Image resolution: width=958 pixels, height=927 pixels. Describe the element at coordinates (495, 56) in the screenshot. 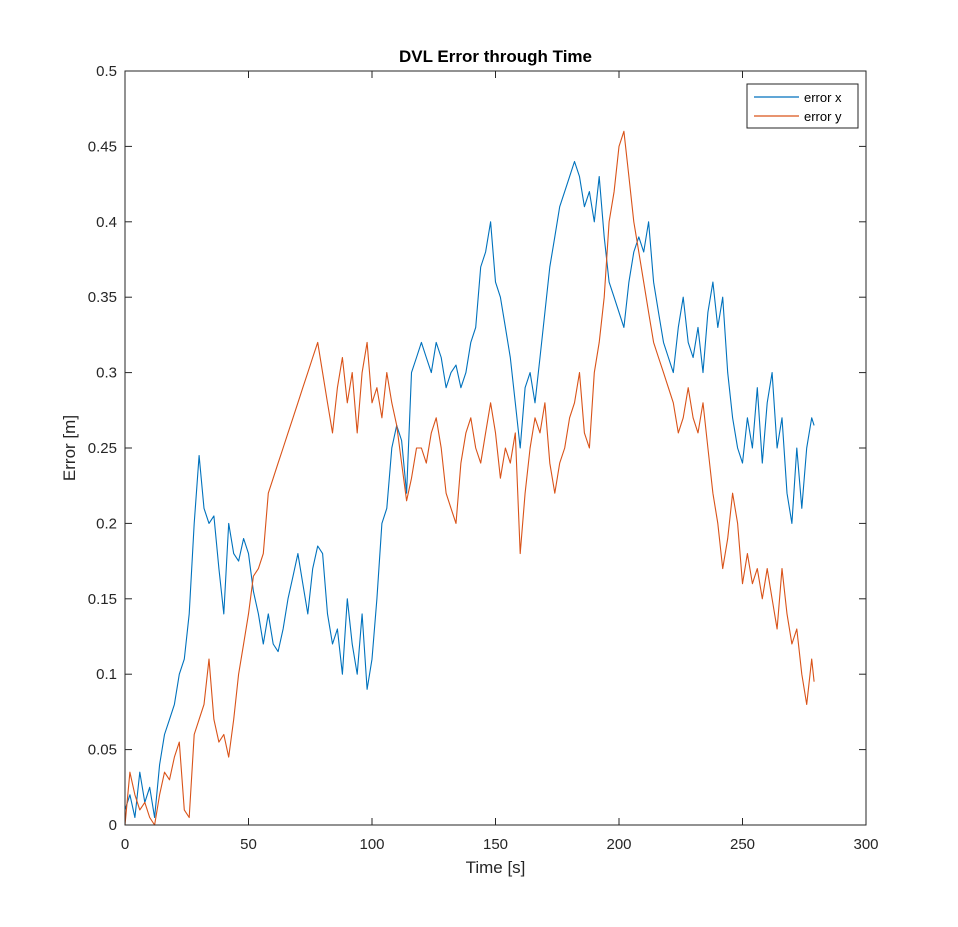

I see `chart-title: DVL Error through Time` at that location.